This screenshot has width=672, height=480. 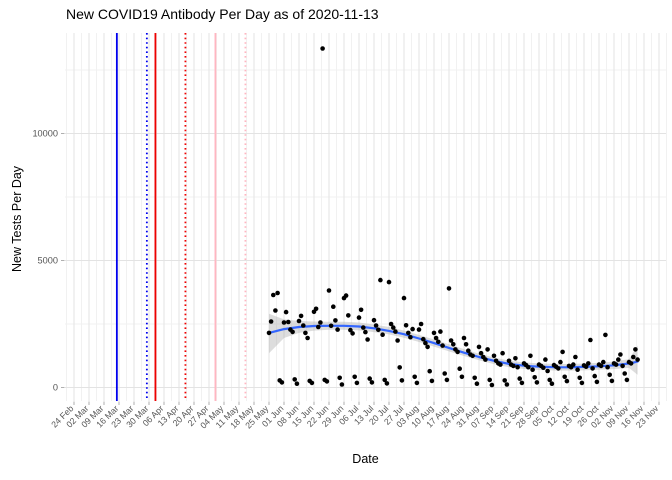 I want to click on x-axis-ticks, so click(x=366, y=403).